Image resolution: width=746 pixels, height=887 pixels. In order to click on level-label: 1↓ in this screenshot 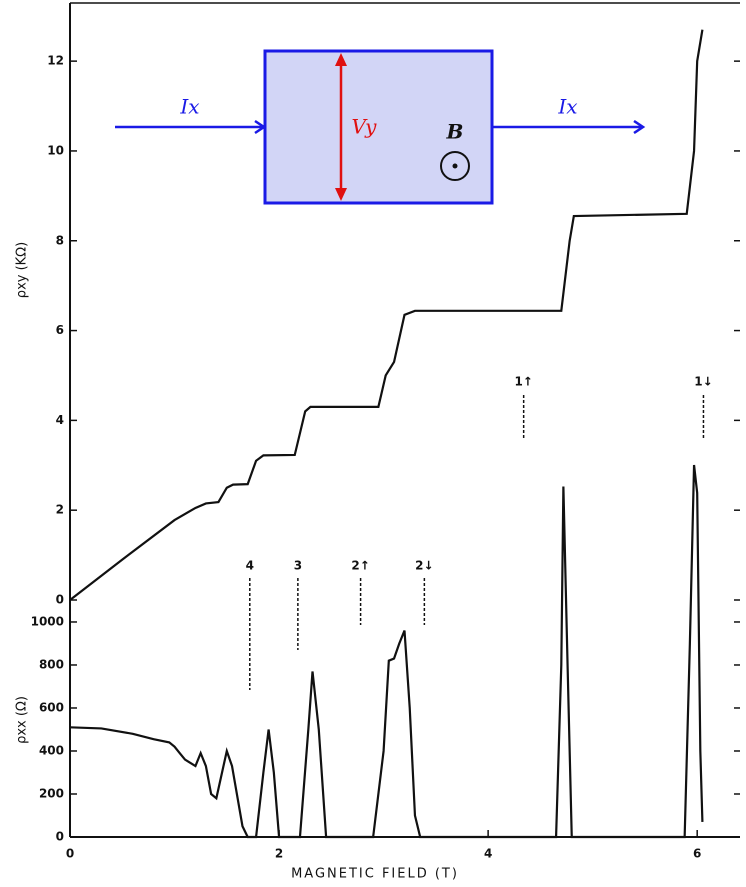, I will do `click(703, 382)`.